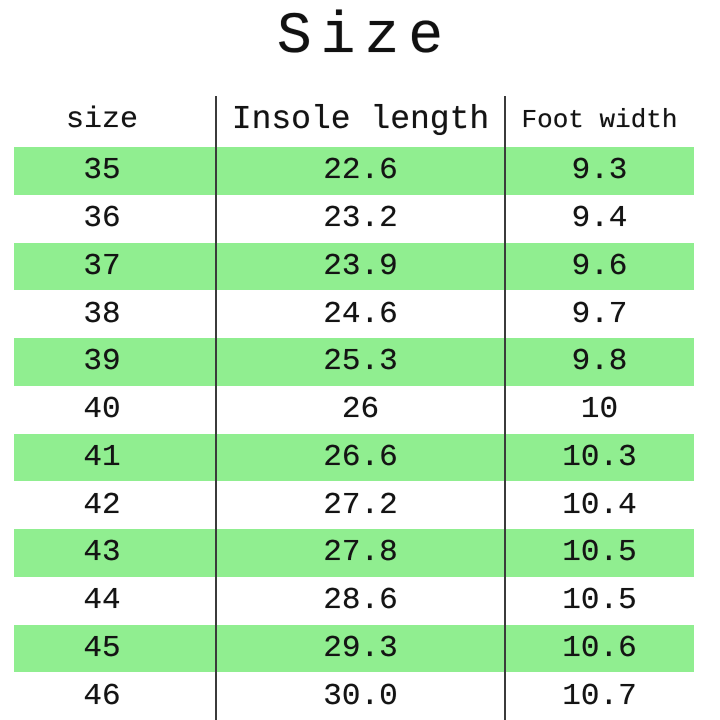 This screenshot has width=720, height=720. I want to click on insole-length-cell: 26.6, so click(360, 457).